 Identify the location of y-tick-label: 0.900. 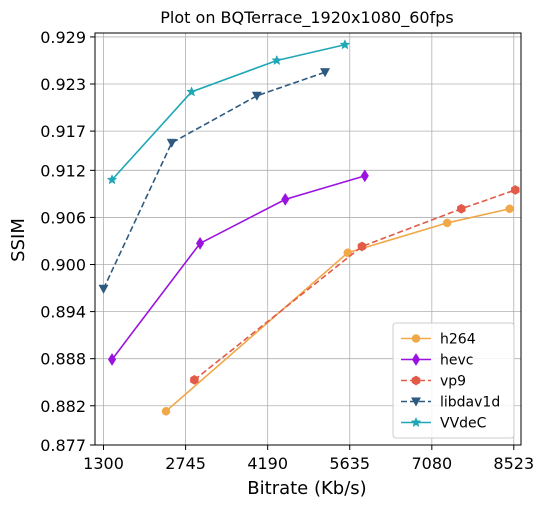
(63, 265).